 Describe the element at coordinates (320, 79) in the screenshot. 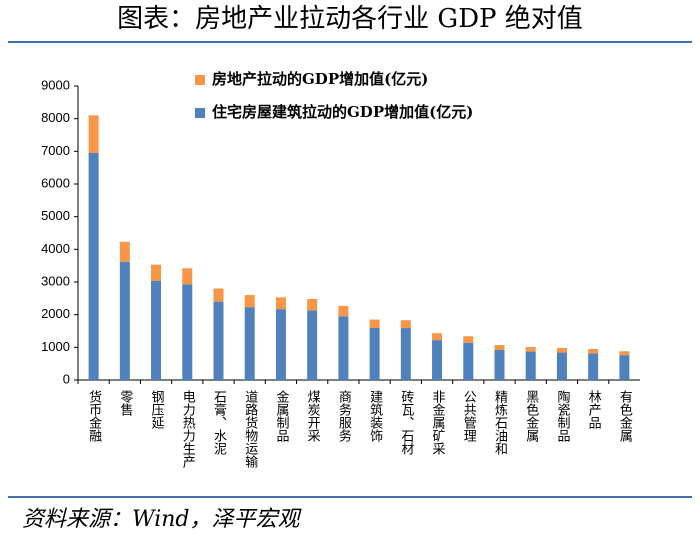

I see `legend-label: 房地产拉动的GDP增加值(亿元)` at that location.